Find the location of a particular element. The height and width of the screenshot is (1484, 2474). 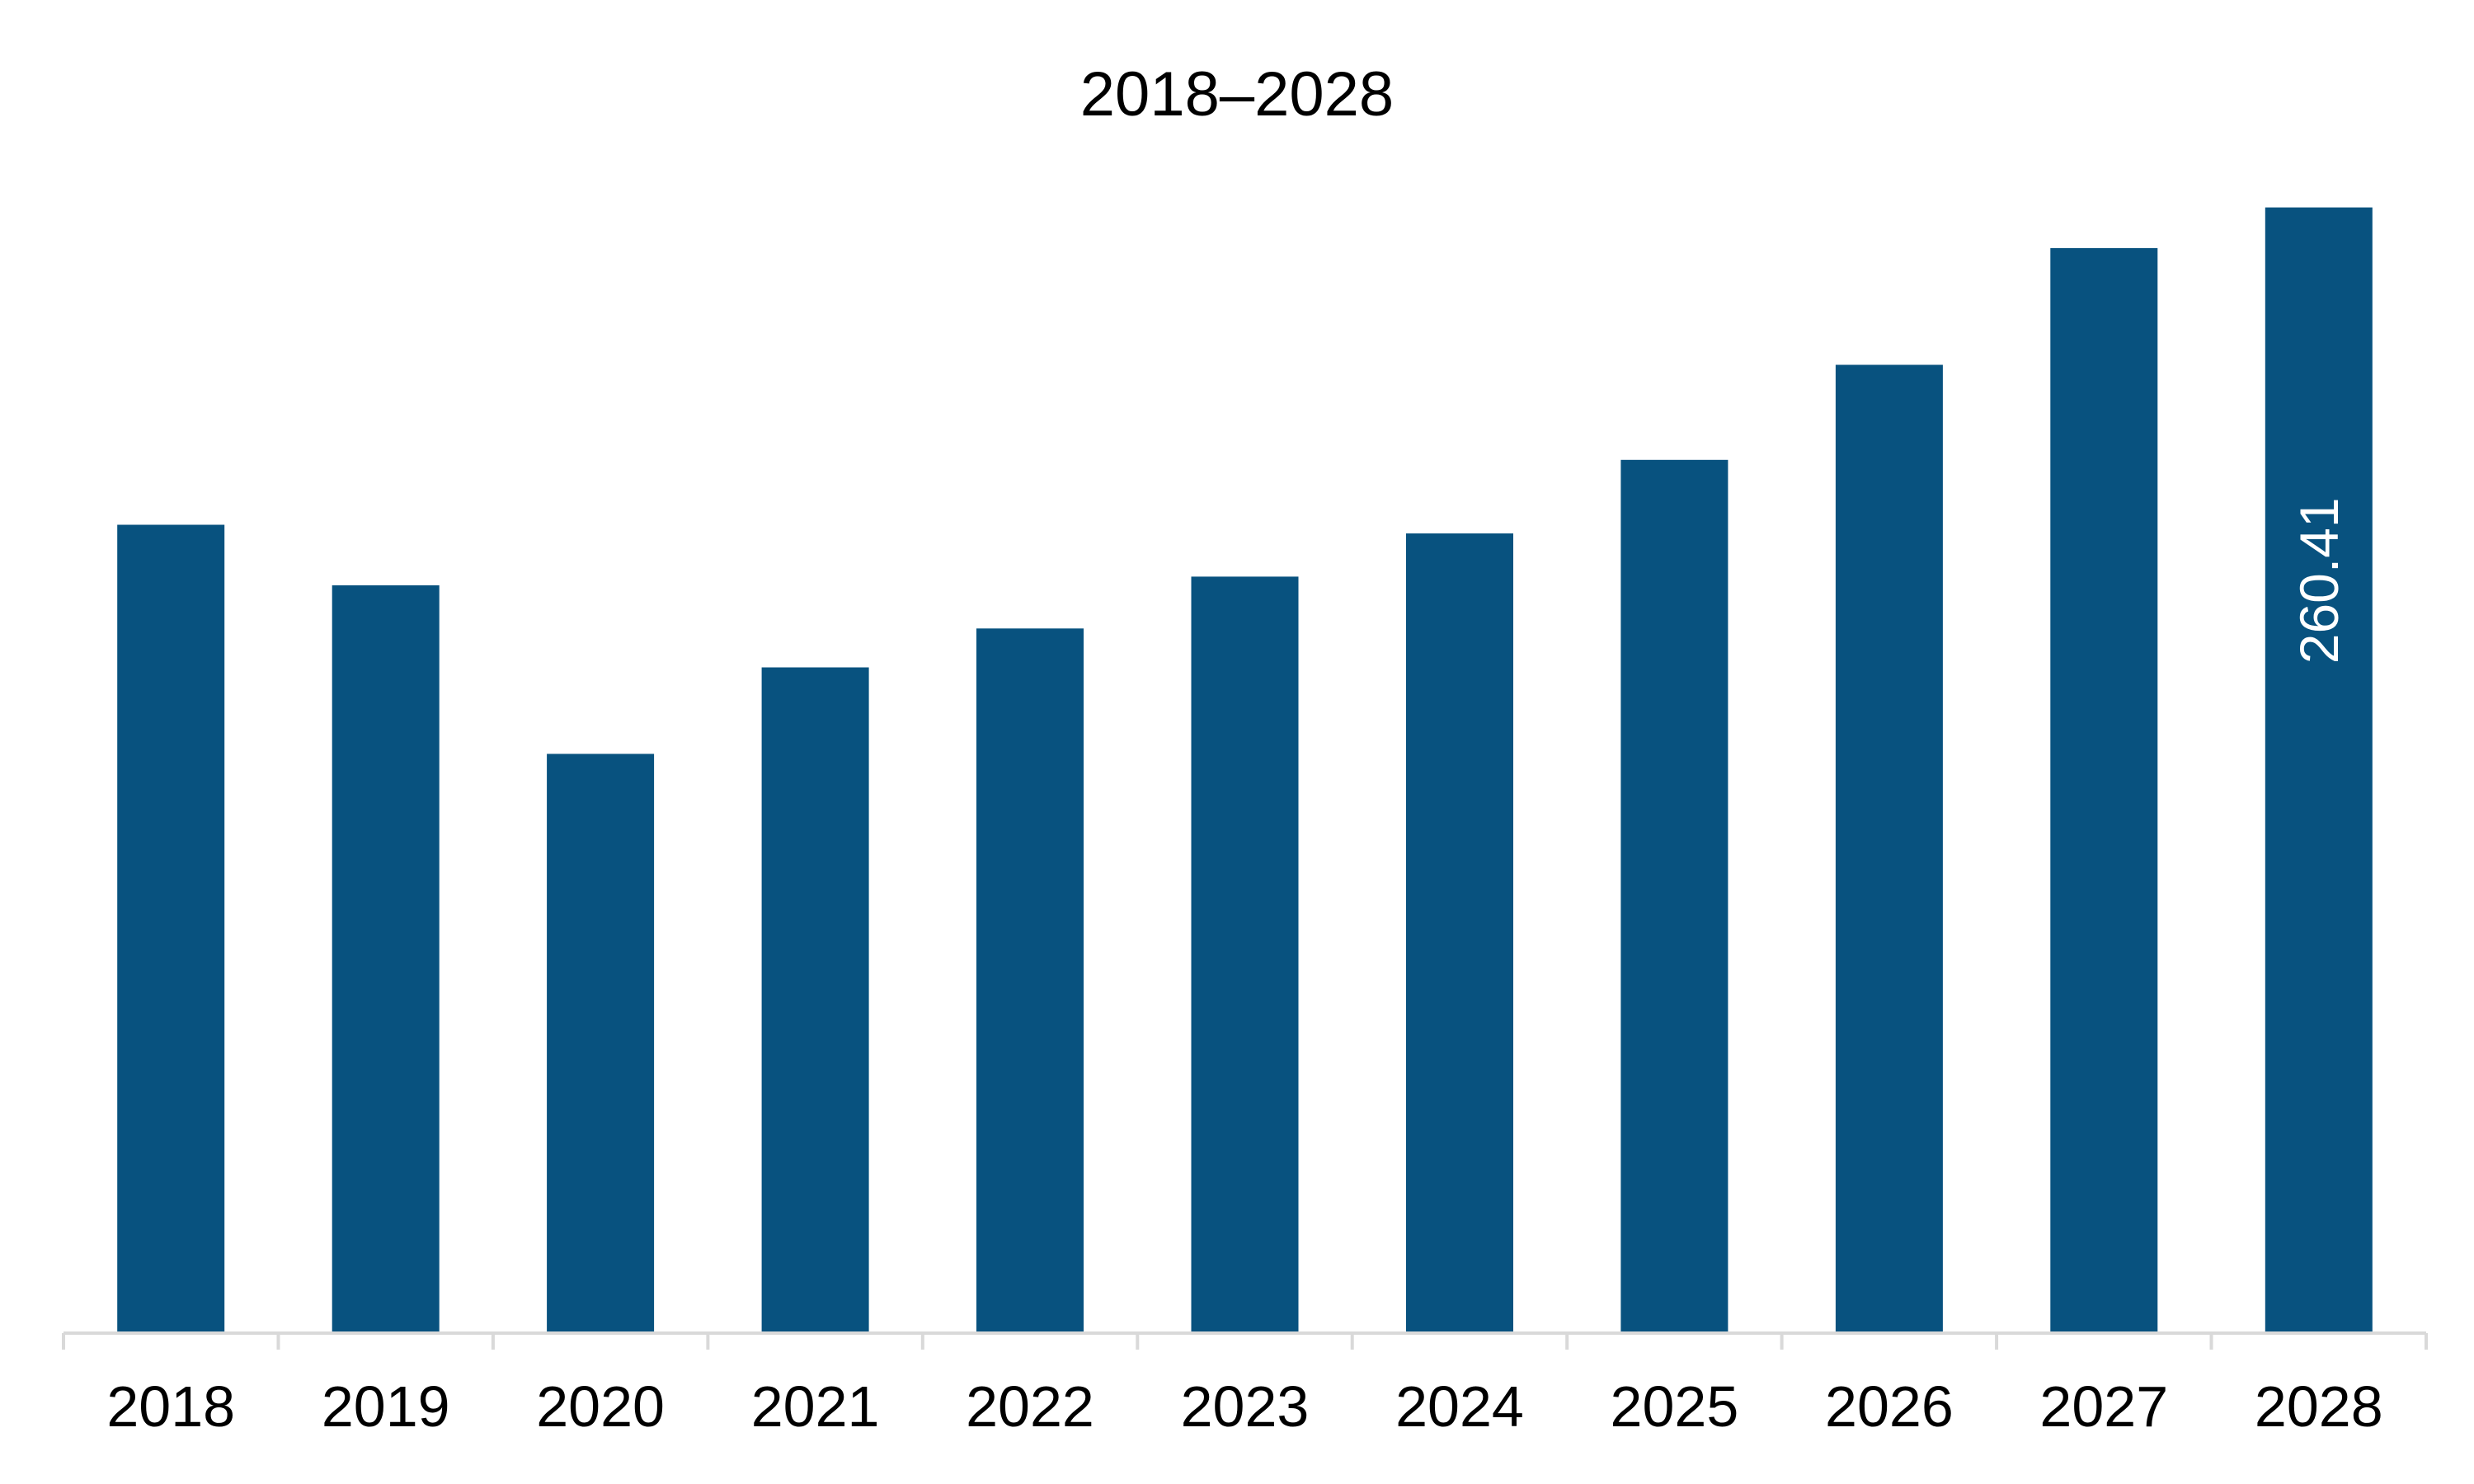

x-tick-label-2026: 2026 is located at coordinates (1889, 1406).